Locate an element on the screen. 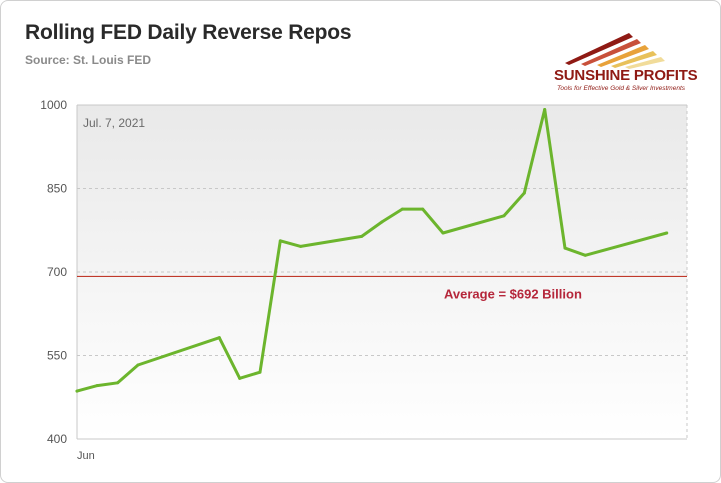 This screenshot has width=721, height=483. date-annotation: Jul. 7, 2021 is located at coordinates (114, 123).